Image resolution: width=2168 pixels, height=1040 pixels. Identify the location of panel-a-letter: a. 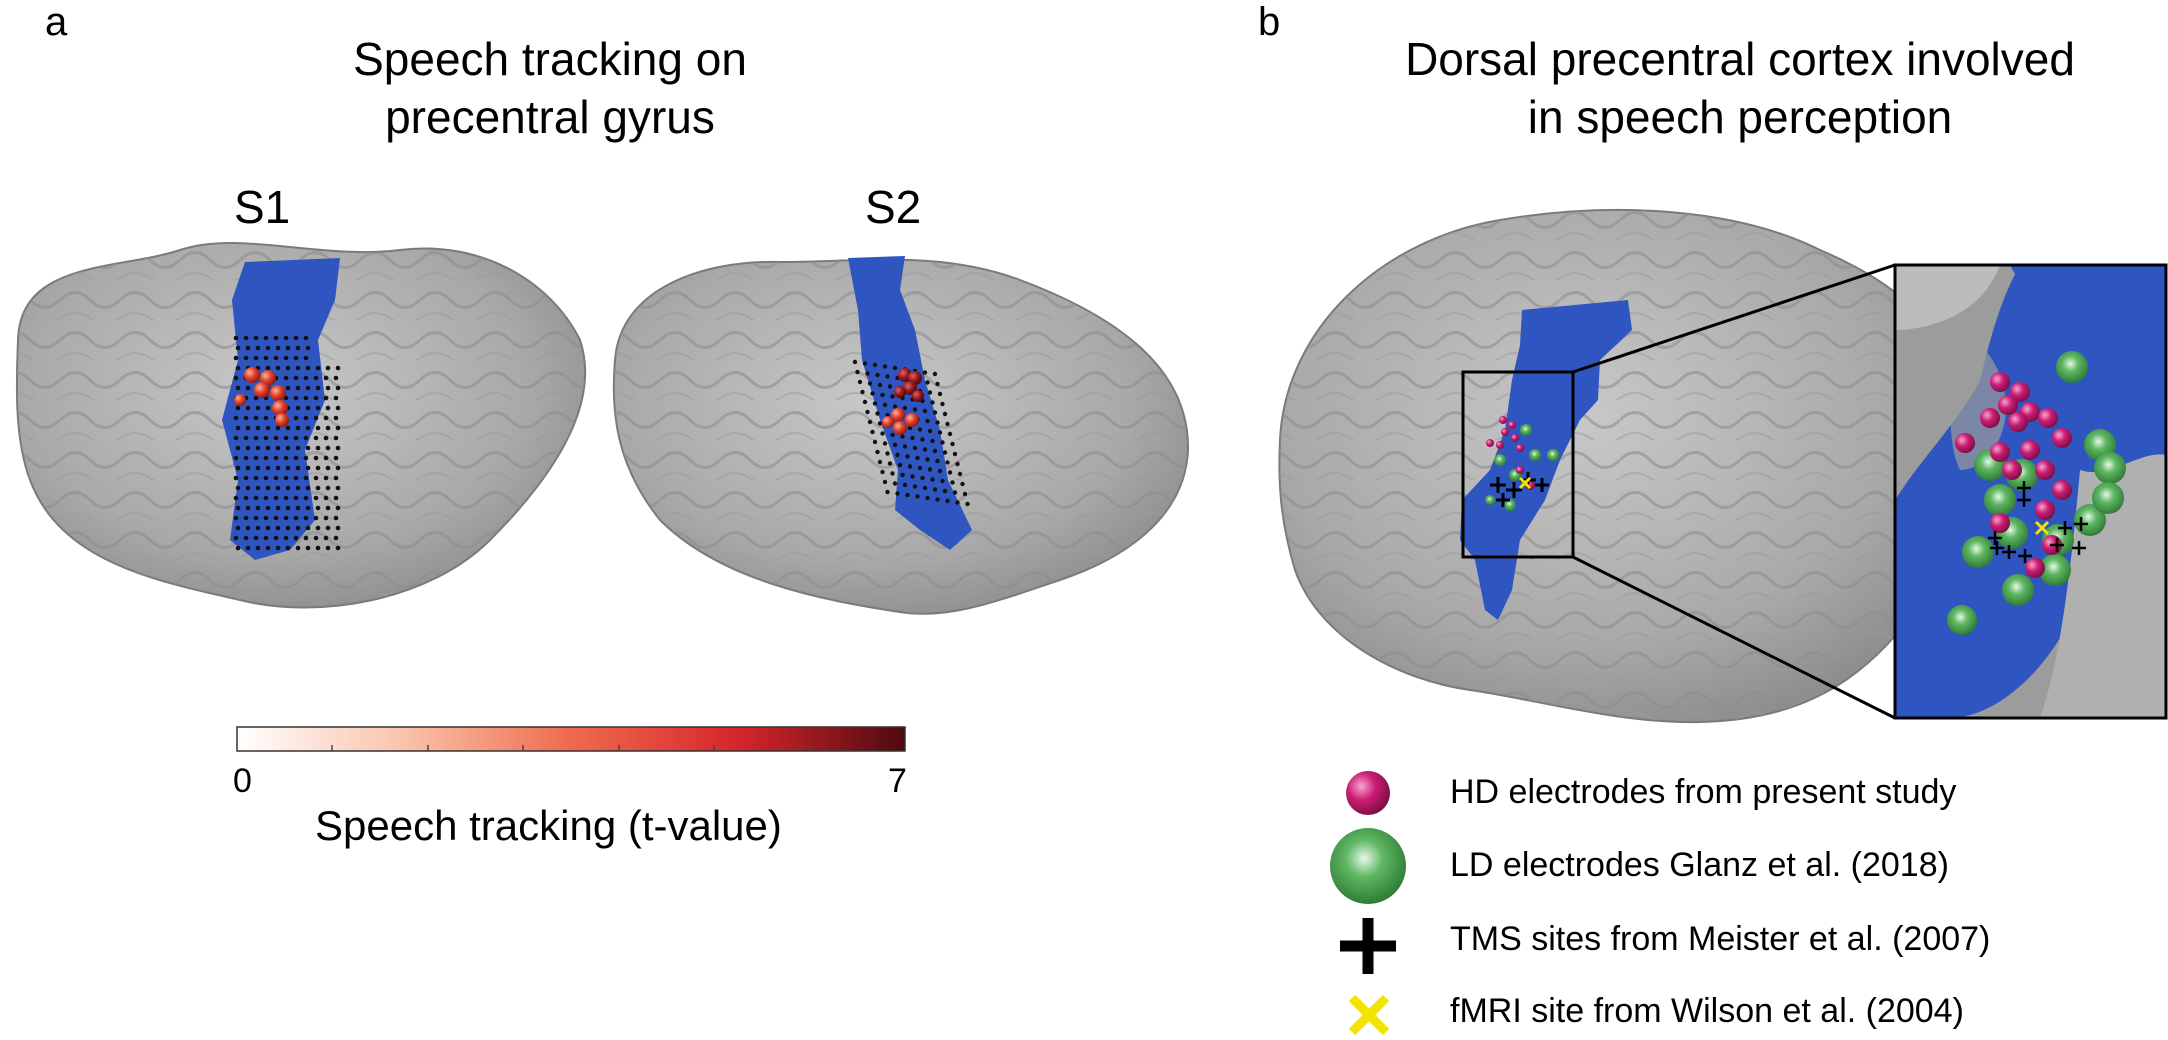
(56, 22).